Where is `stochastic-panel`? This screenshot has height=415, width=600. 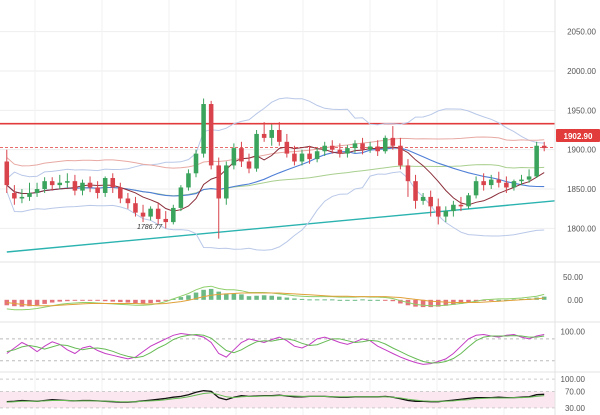 stochastic-panel is located at coordinates (277, 348).